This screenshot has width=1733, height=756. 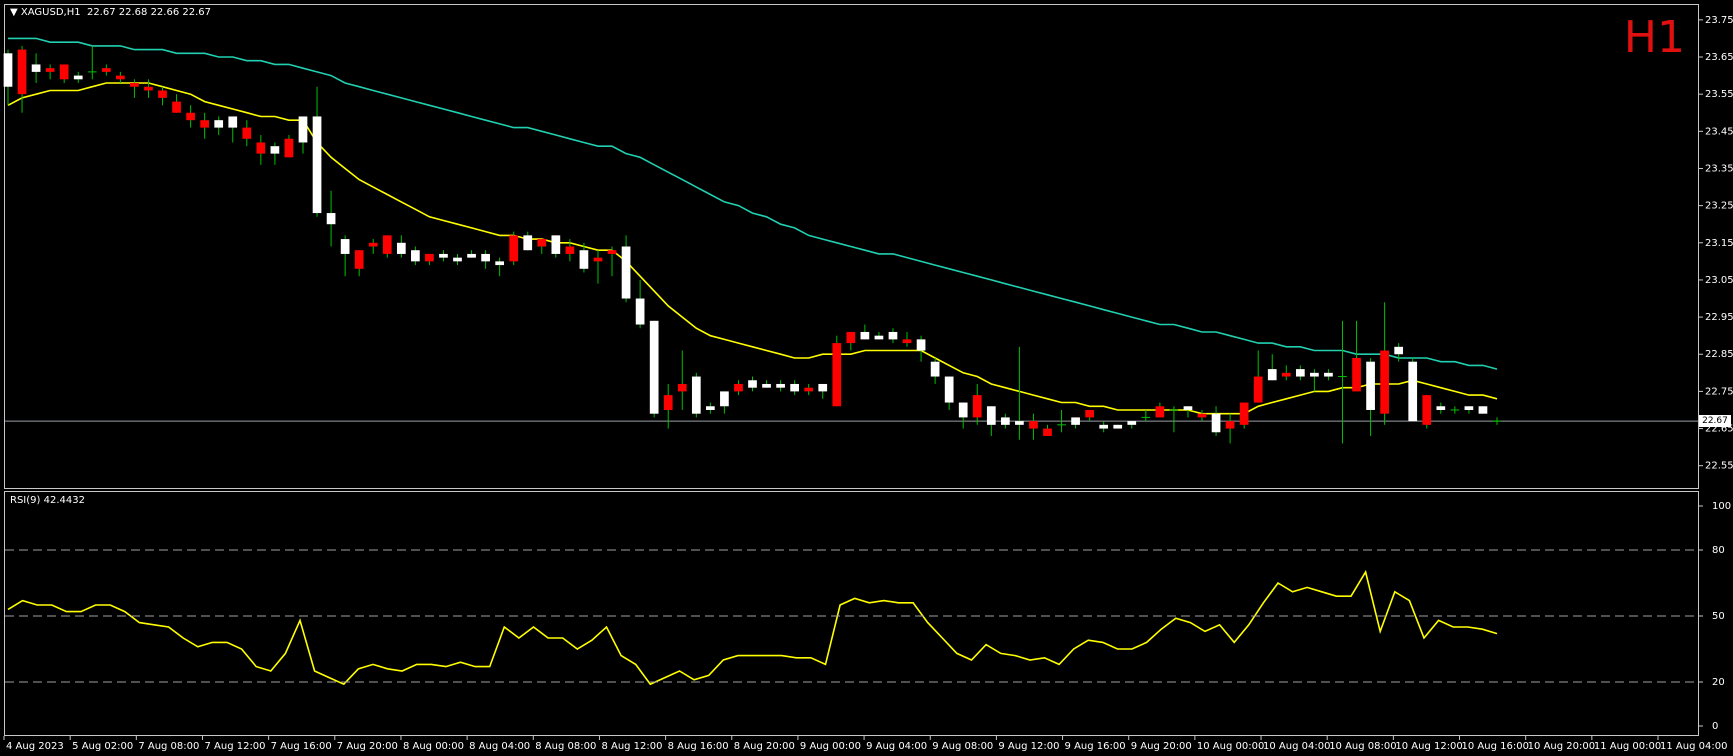 I want to click on time-tick-label: 8 Aug 00:00, so click(x=433, y=746).